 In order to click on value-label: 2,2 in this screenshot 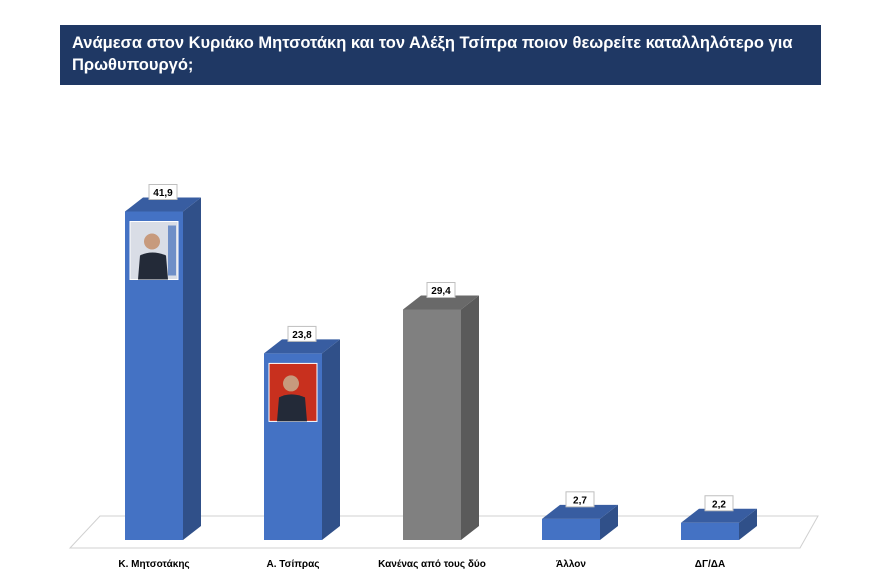, I will do `click(719, 504)`.